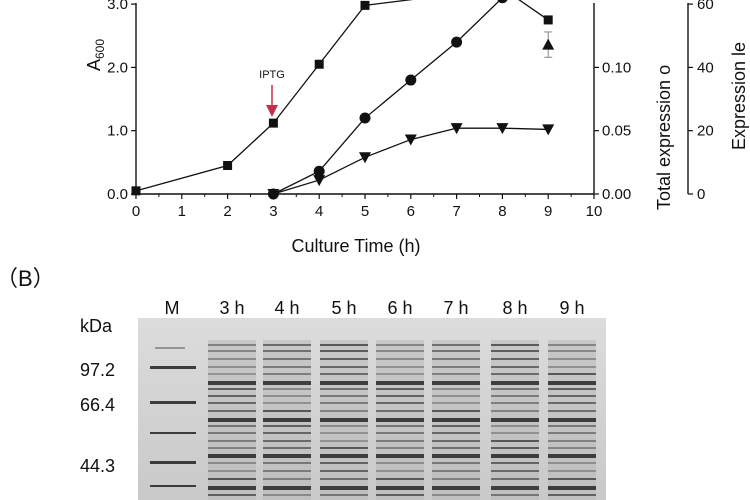 This screenshot has width=750, height=500. Describe the element at coordinates (705, 6) in the screenshot. I see `y-right-2-tick-label: 60` at that location.